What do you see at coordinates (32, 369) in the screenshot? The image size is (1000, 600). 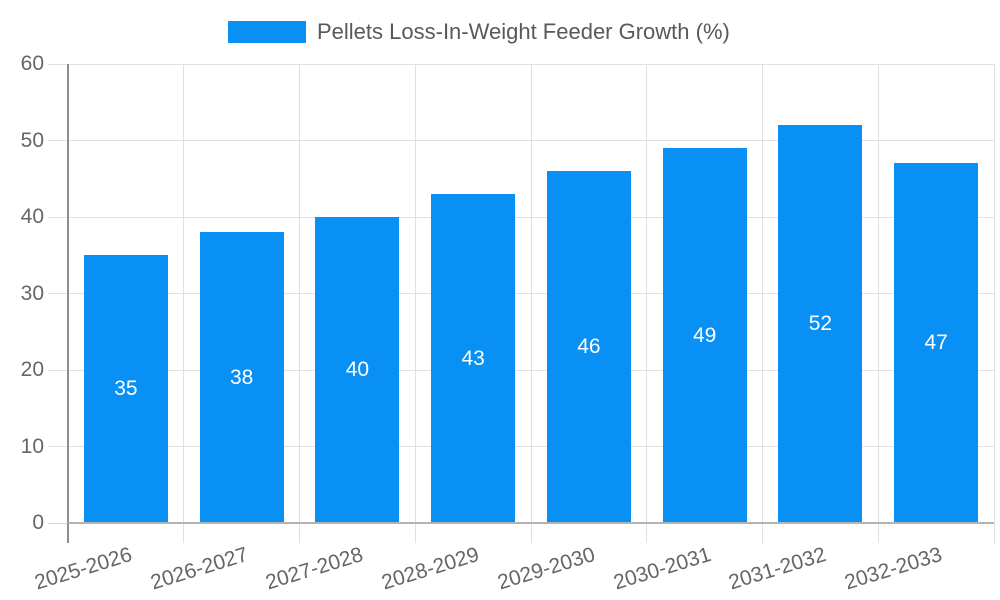 I see `y-tick-label: 20` at bounding box center [32, 369].